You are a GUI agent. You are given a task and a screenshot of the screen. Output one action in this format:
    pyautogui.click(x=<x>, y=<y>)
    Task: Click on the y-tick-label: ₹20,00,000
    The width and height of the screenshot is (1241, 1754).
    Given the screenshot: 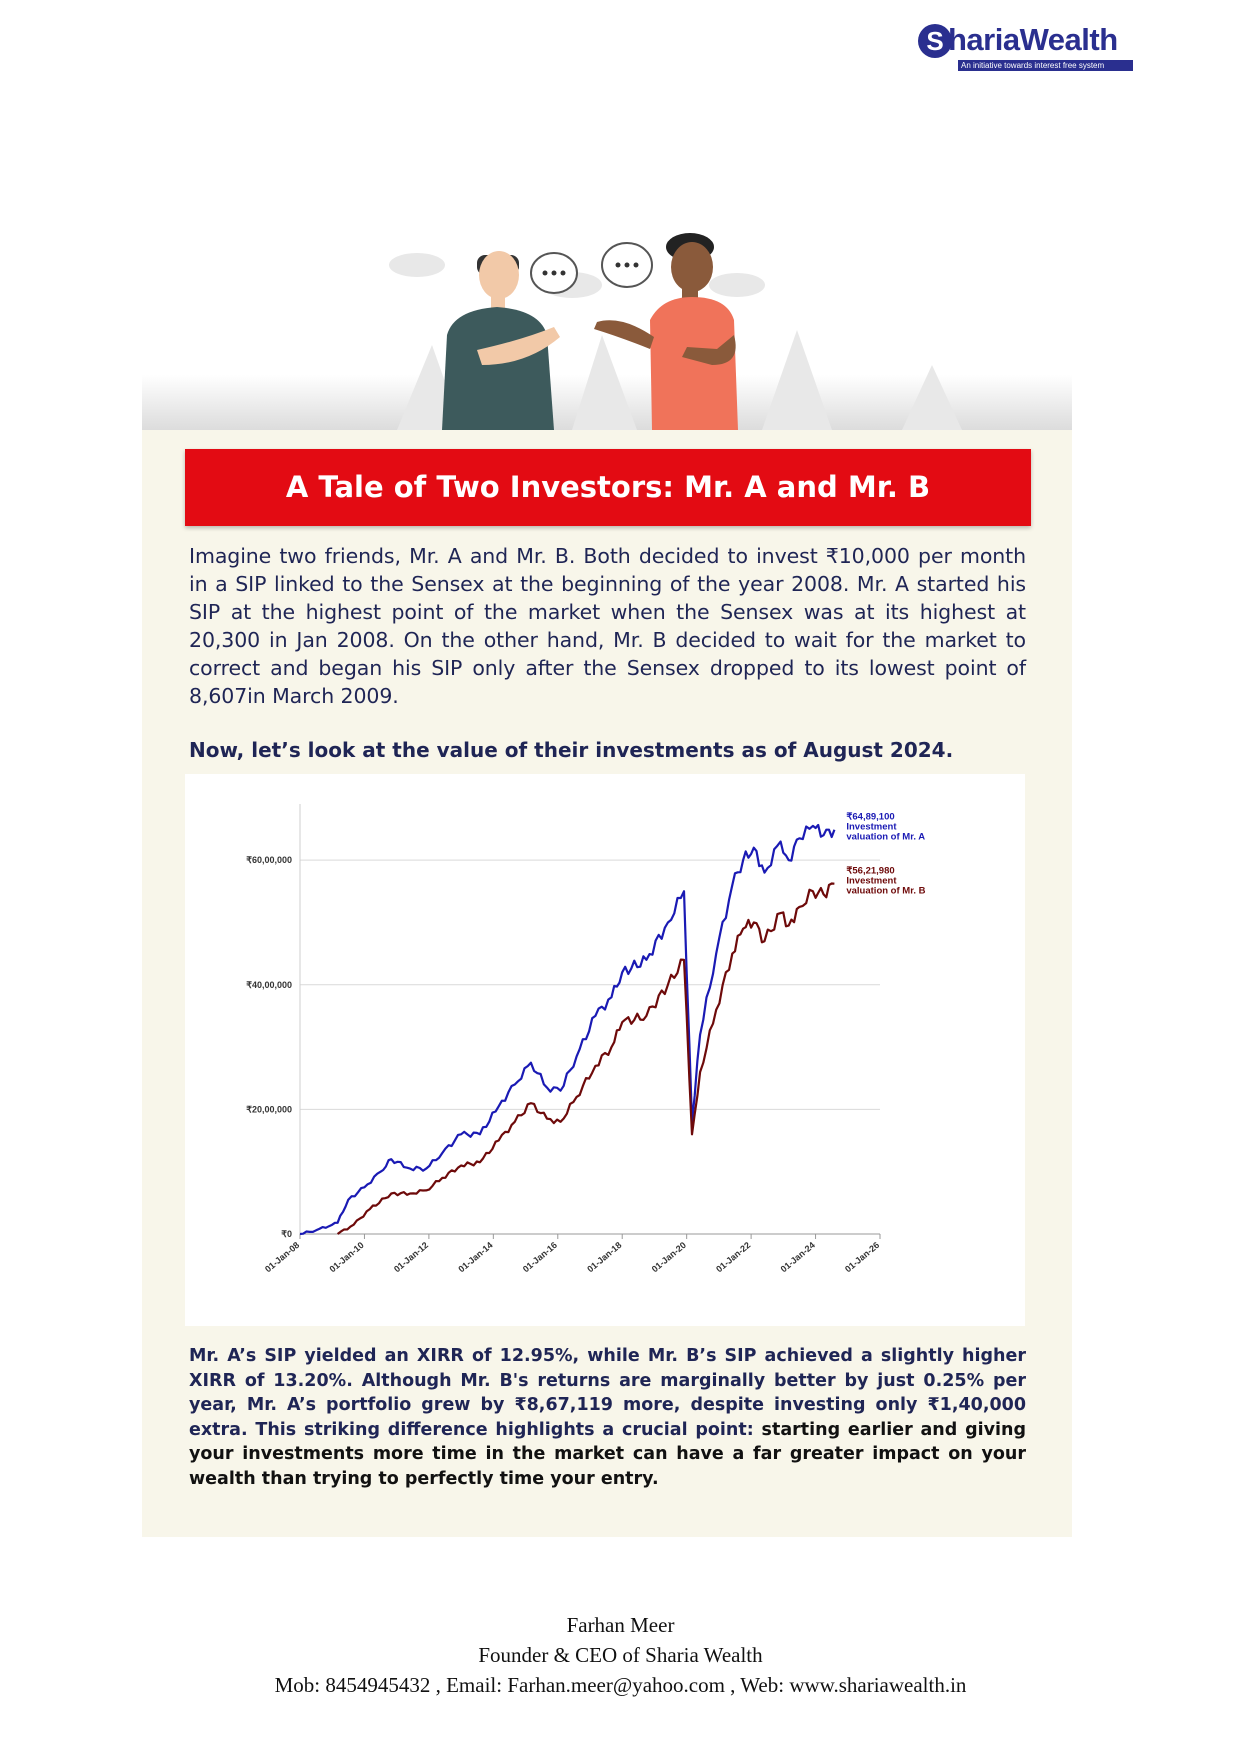 What is the action you would take?
    pyautogui.click(x=269, y=1109)
    